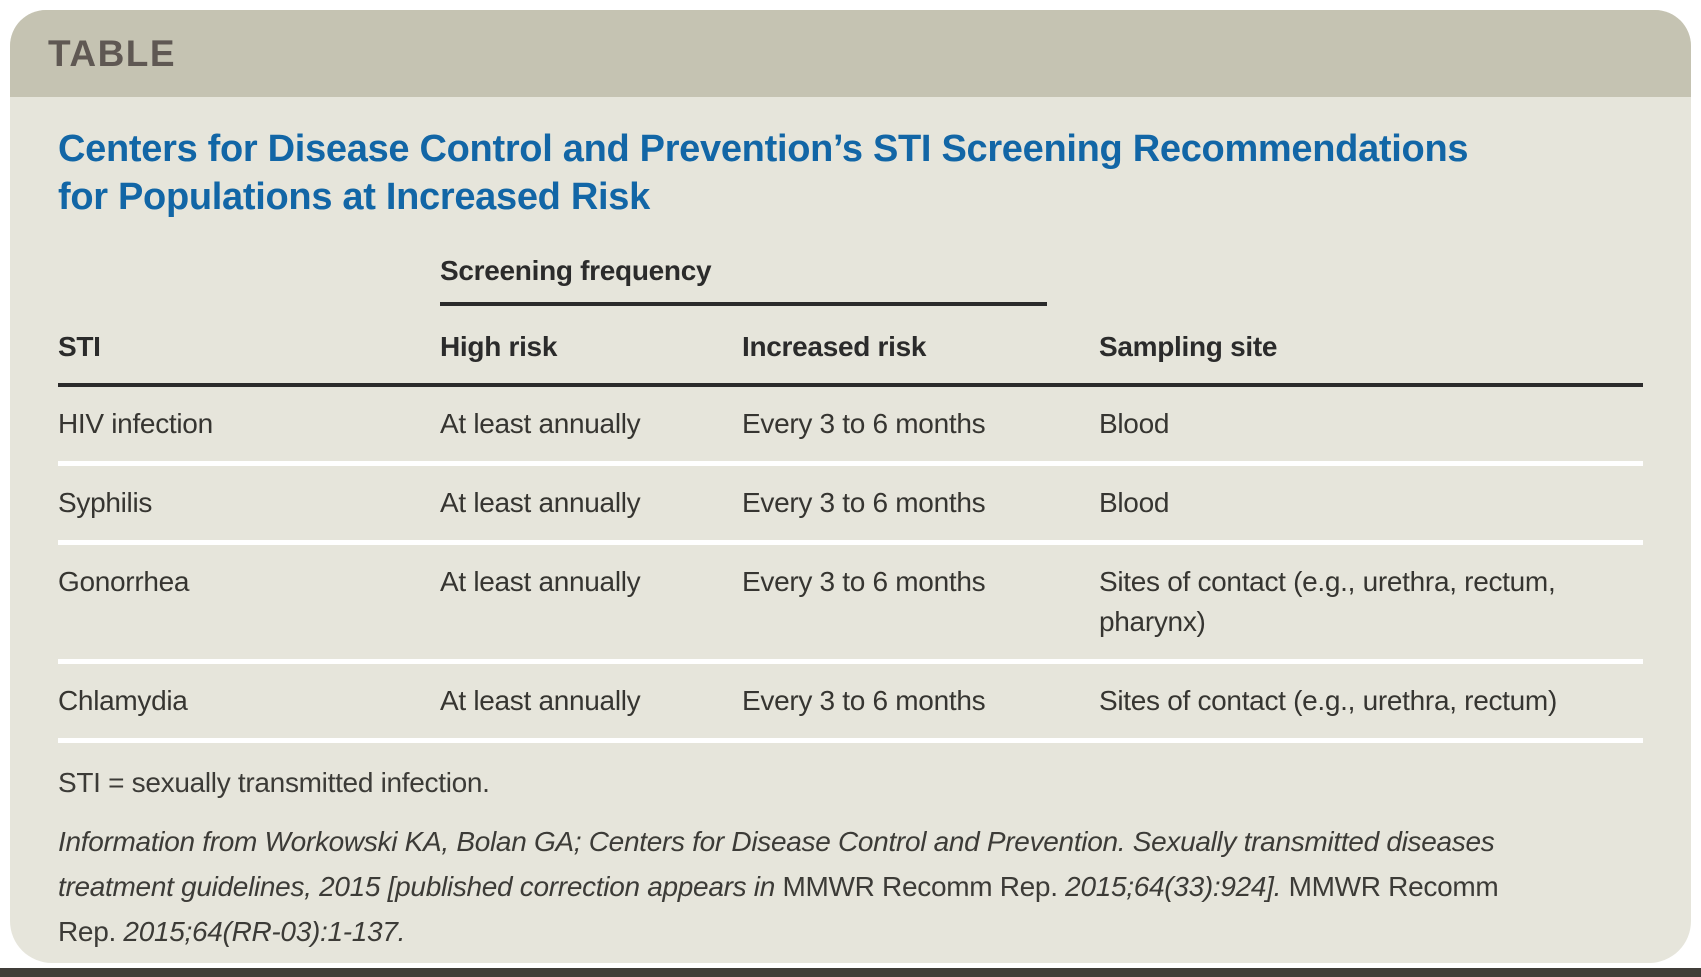 This screenshot has height=977, width=1701. Describe the element at coordinates (1188, 346) in the screenshot. I see `column-header-sampling-site: Sampling site` at that location.